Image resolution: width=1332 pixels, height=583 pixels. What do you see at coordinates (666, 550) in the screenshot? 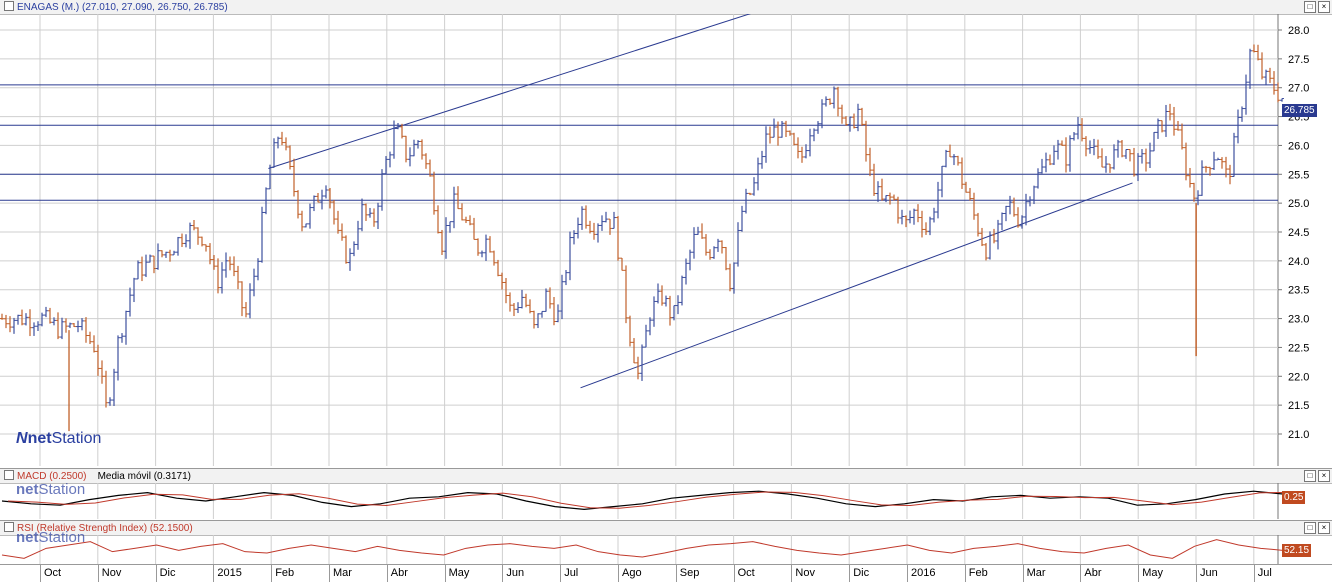
I see `rsi-chart` at bounding box center [666, 550].